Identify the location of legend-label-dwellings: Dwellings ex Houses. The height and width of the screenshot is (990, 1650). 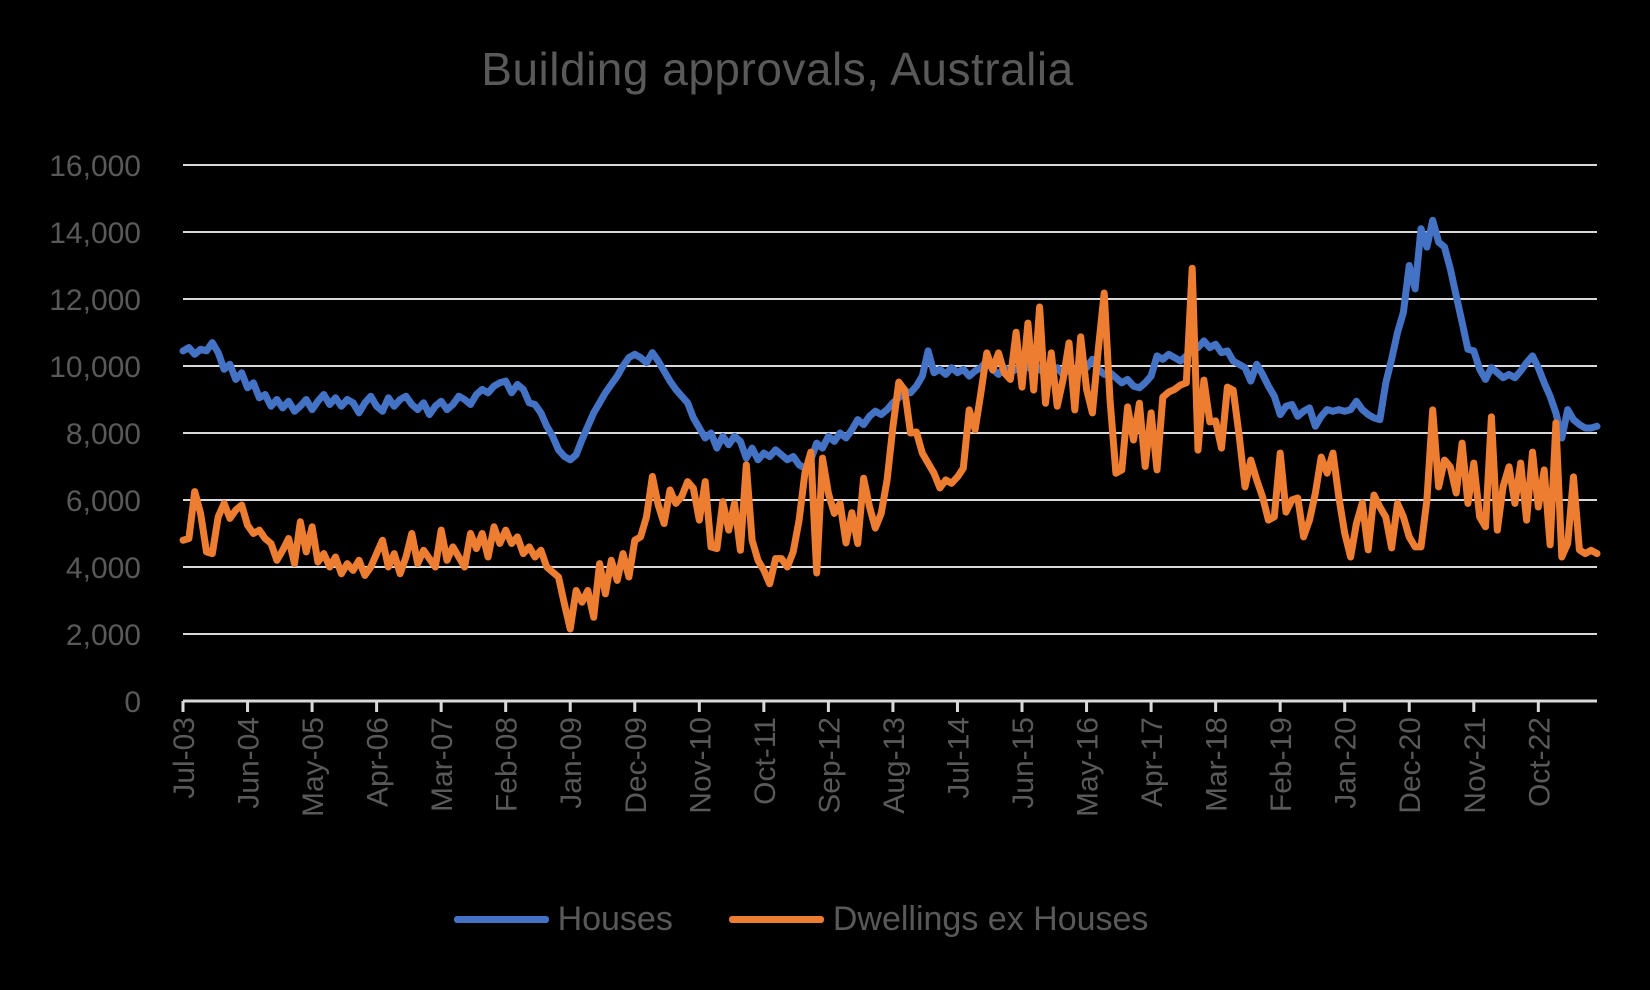
(990, 919).